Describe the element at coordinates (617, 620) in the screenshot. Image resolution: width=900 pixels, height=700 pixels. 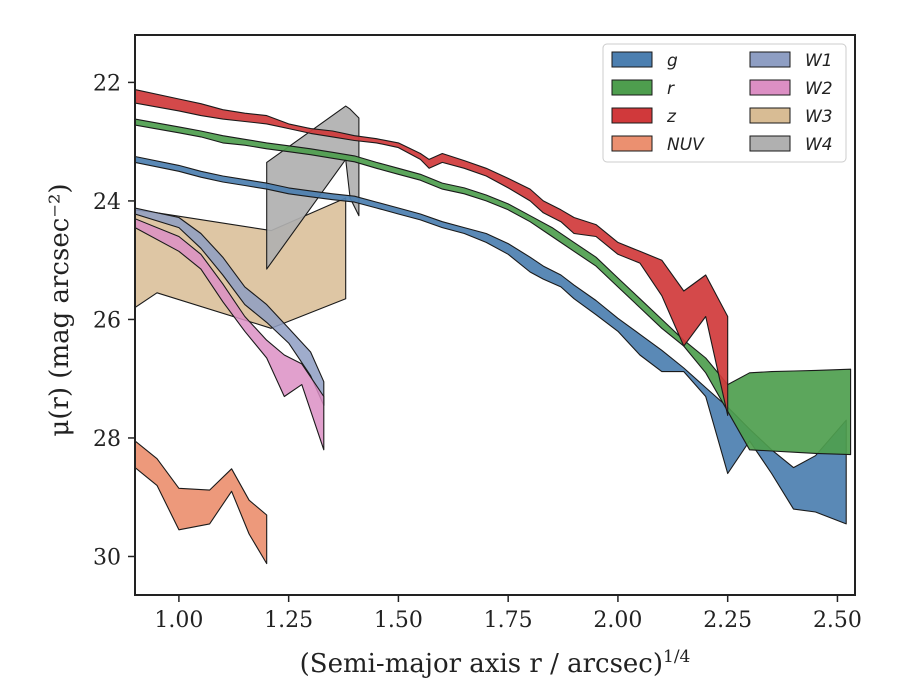
I see `x-tick-label: 2.00` at that location.